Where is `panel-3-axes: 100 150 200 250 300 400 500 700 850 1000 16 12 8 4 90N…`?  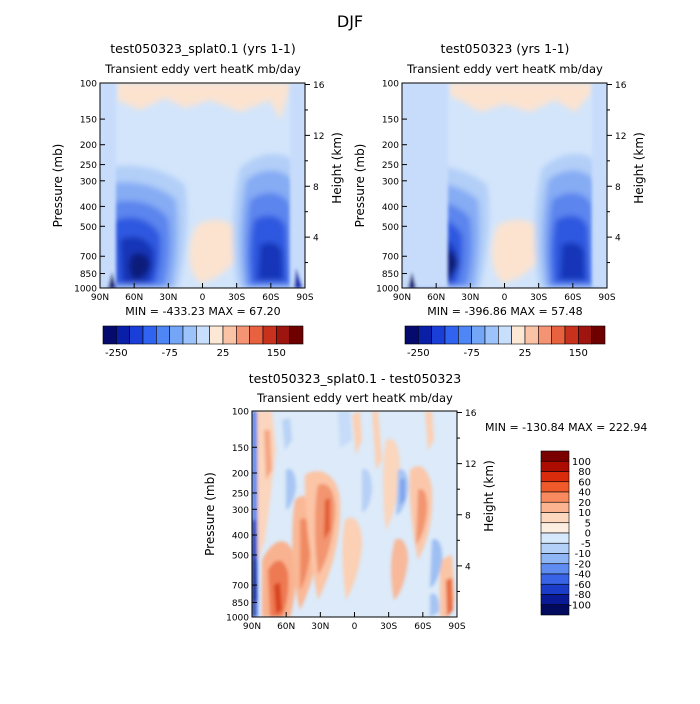
panel-3-axes: 100 150 200 250 300 400 500 700 850 1000 16 12 8 4 90N… is located at coordinates (349, 520).